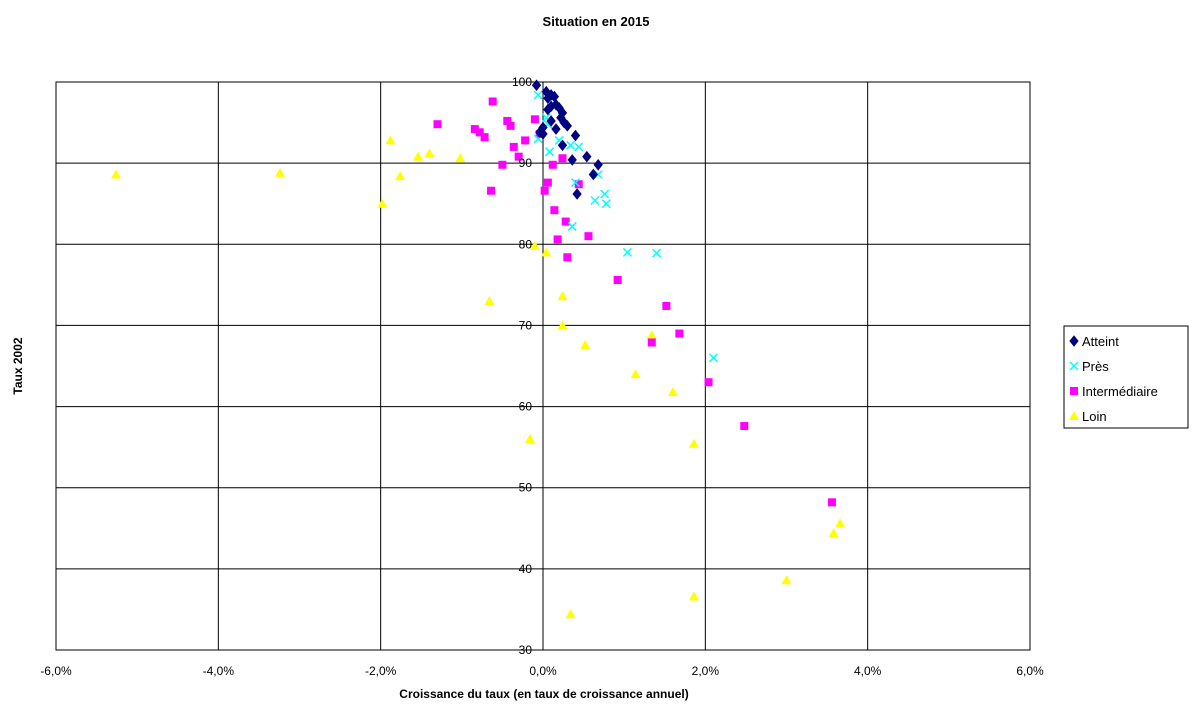 The width and height of the screenshot is (1192, 708). What do you see at coordinates (526, 407) in the screenshot?
I see `y-tick-label: 60` at bounding box center [526, 407].